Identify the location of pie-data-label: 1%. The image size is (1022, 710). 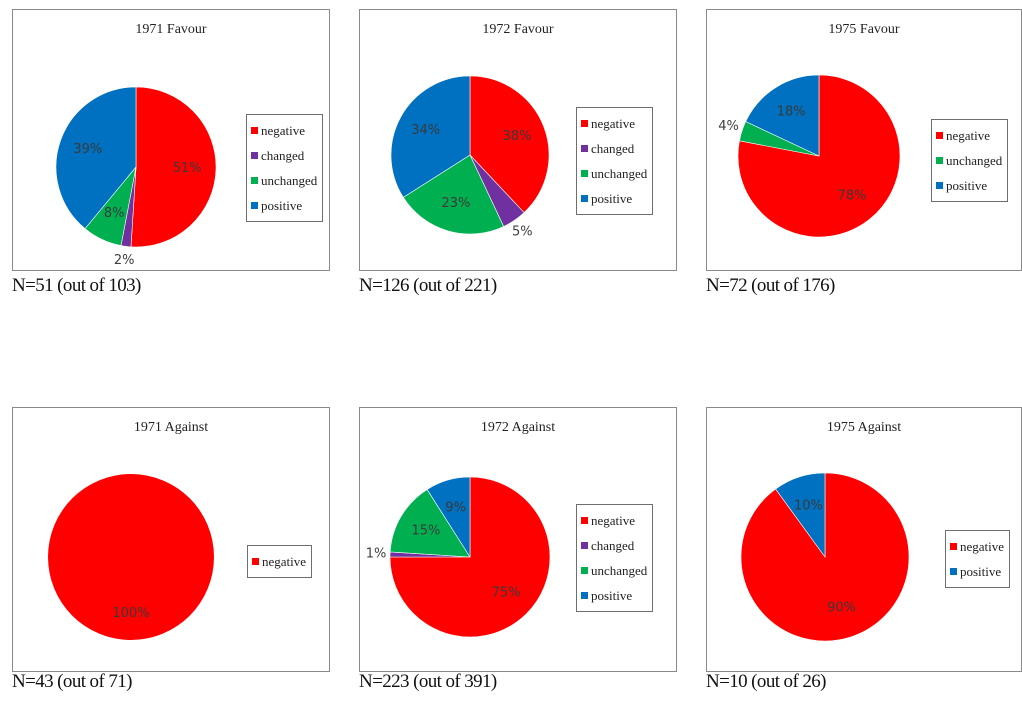
(376, 554).